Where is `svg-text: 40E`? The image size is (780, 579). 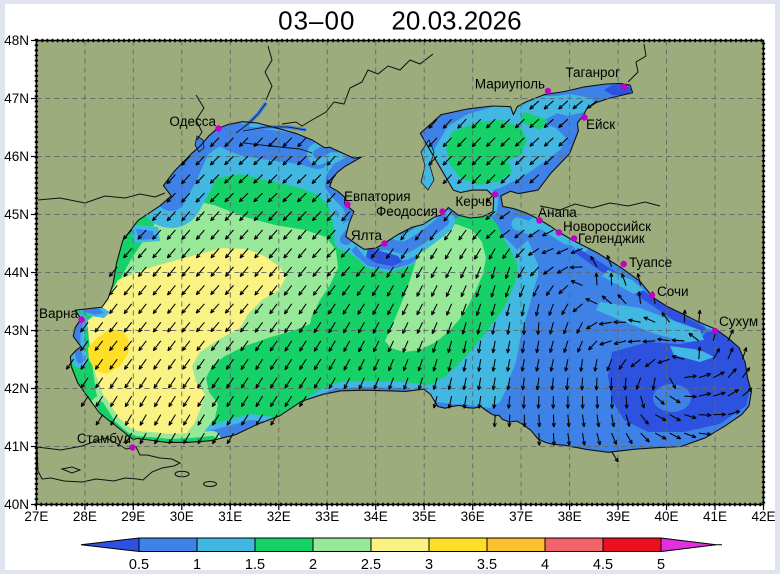
svg-text: 40E is located at coordinates (666, 516).